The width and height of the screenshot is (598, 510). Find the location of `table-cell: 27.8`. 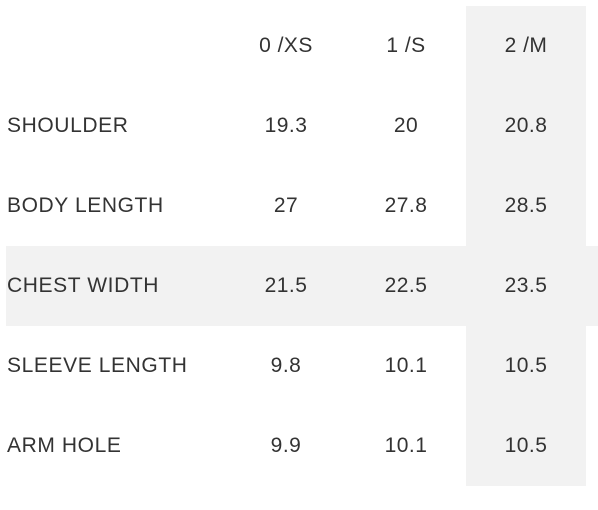

table-cell: 27.8 is located at coordinates (406, 205).